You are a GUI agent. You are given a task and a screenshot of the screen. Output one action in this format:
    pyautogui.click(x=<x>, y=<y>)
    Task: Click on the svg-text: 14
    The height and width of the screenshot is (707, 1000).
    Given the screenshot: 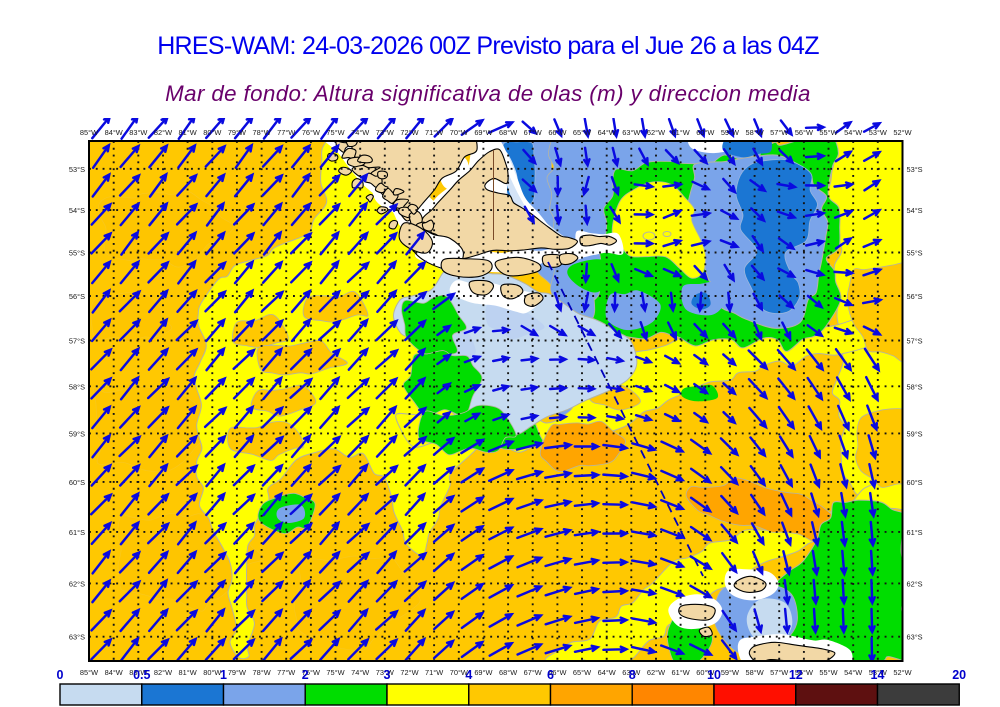 What is the action you would take?
    pyautogui.click(x=878, y=675)
    